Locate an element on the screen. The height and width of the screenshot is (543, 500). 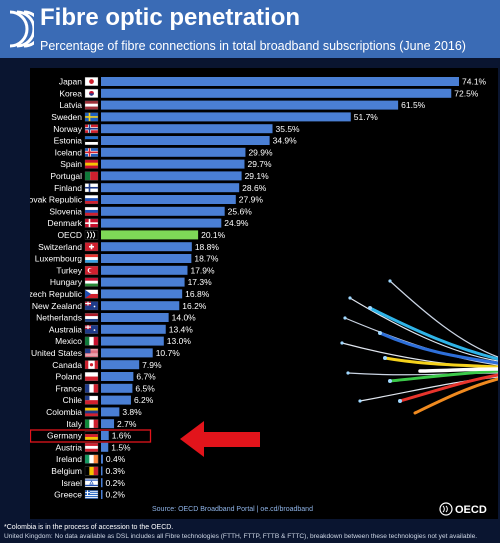
bar-mexico is located at coordinates (132, 341).